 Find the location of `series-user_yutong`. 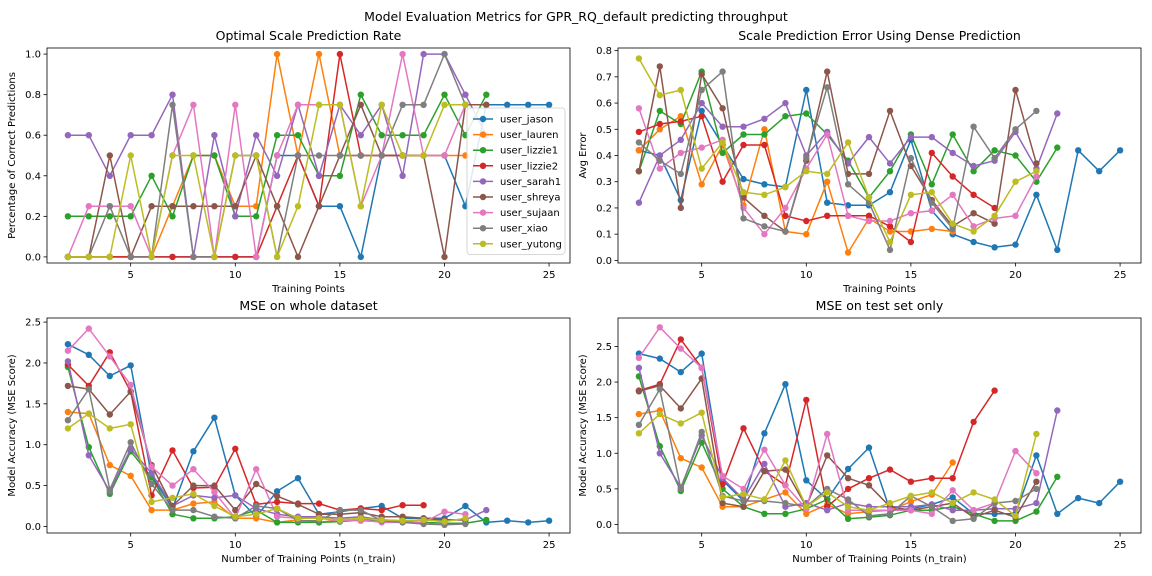

series-user_yutong is located at coordinates (837, 464).